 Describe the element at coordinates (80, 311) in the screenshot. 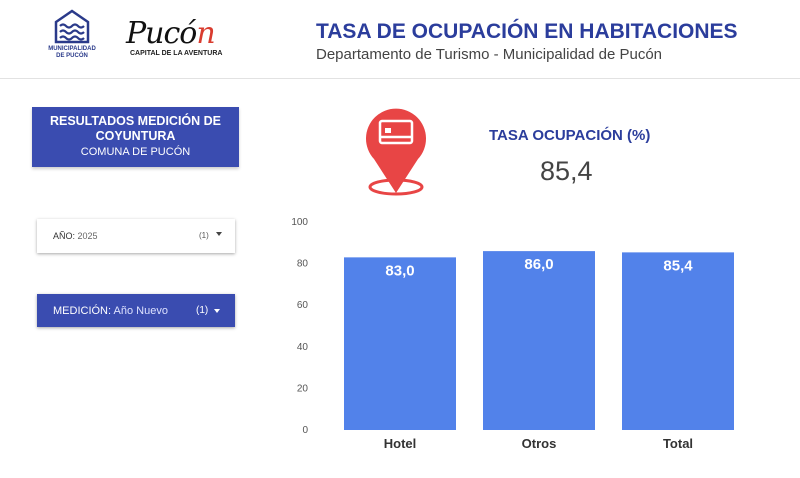

I see `measurement-filter-label: MEDICIÓN` at that location.